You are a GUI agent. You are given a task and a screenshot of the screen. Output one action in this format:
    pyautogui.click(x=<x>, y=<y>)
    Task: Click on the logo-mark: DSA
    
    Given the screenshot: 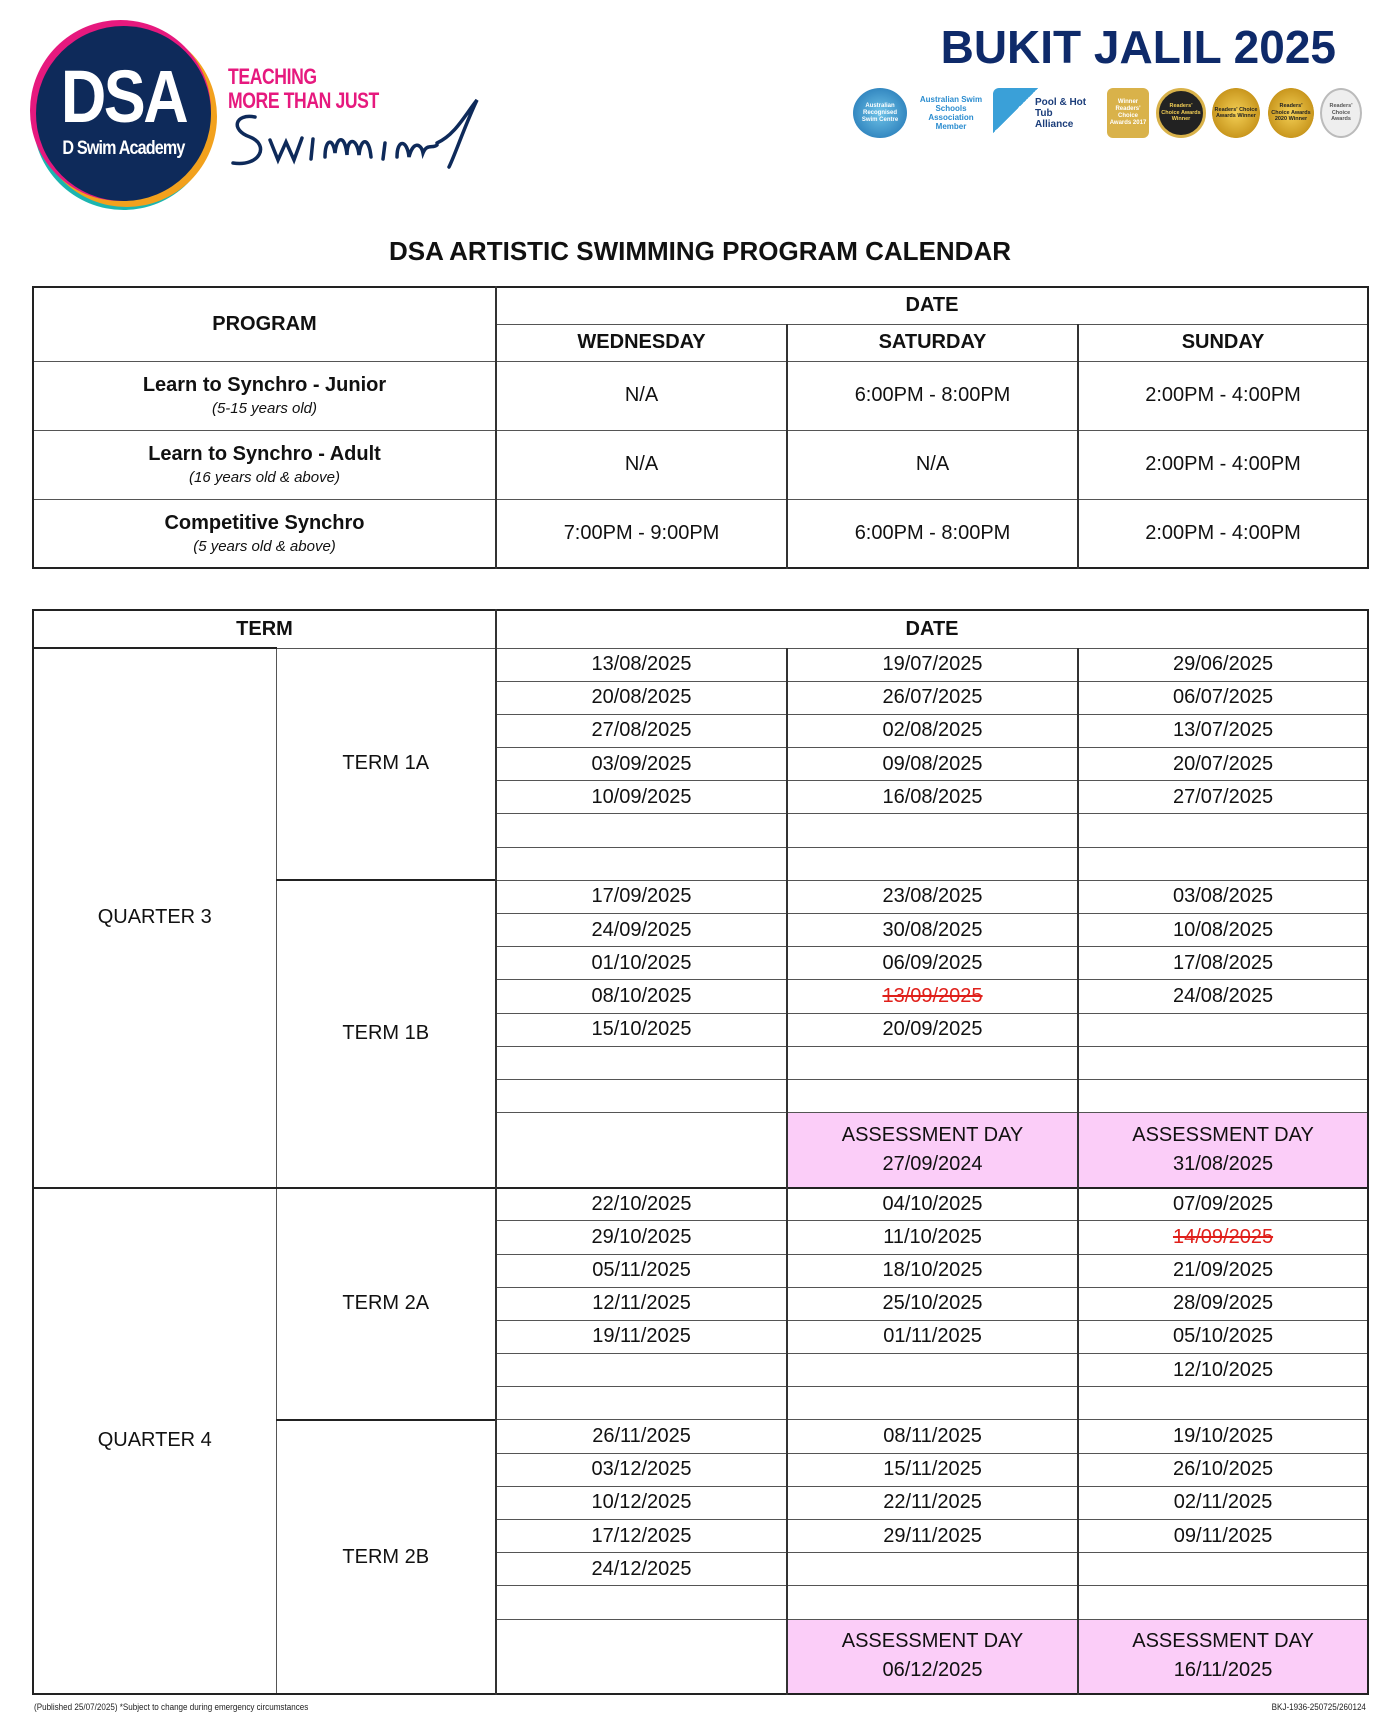 What is the action you would take?
    pyautogui.click(x=124, y=96)
    